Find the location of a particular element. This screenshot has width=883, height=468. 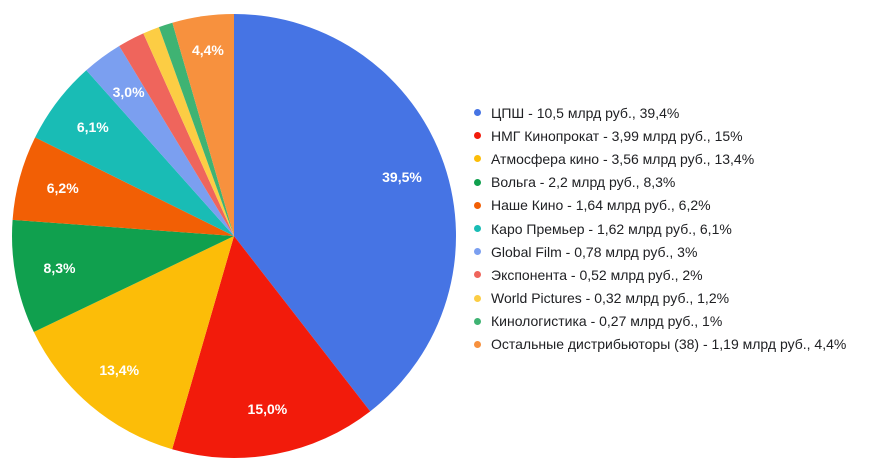

legend-item-3: Вольга - 2,2 млрд руб., 8,3% is located at coordinates (660, 182).